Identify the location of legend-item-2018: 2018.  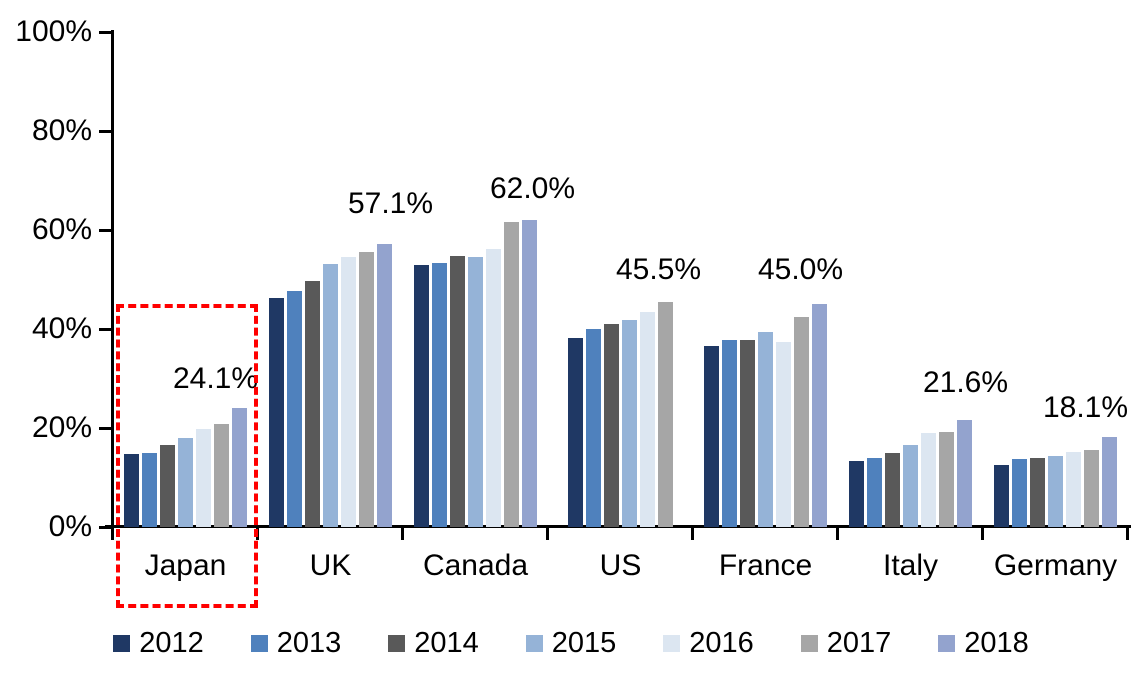
(983, 643).